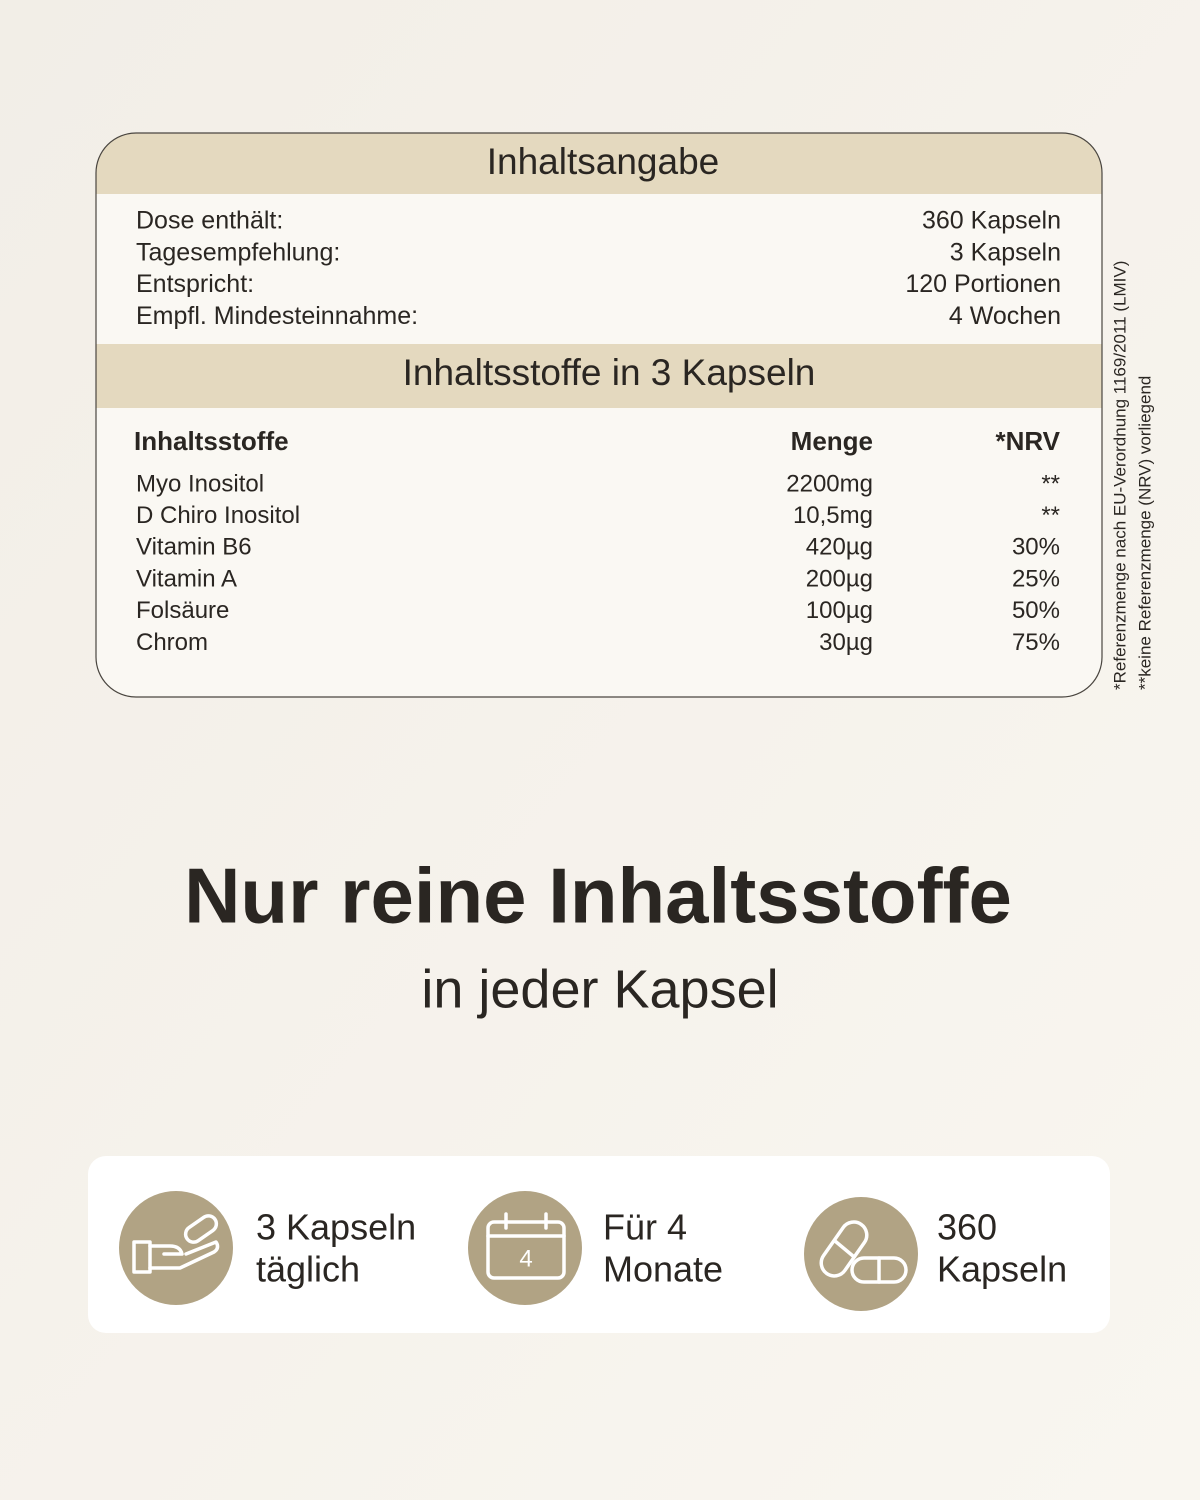 This screenshot has height=1505, width=1200. I want to click on ingredient-name: Folsäure, so click(182, 610).